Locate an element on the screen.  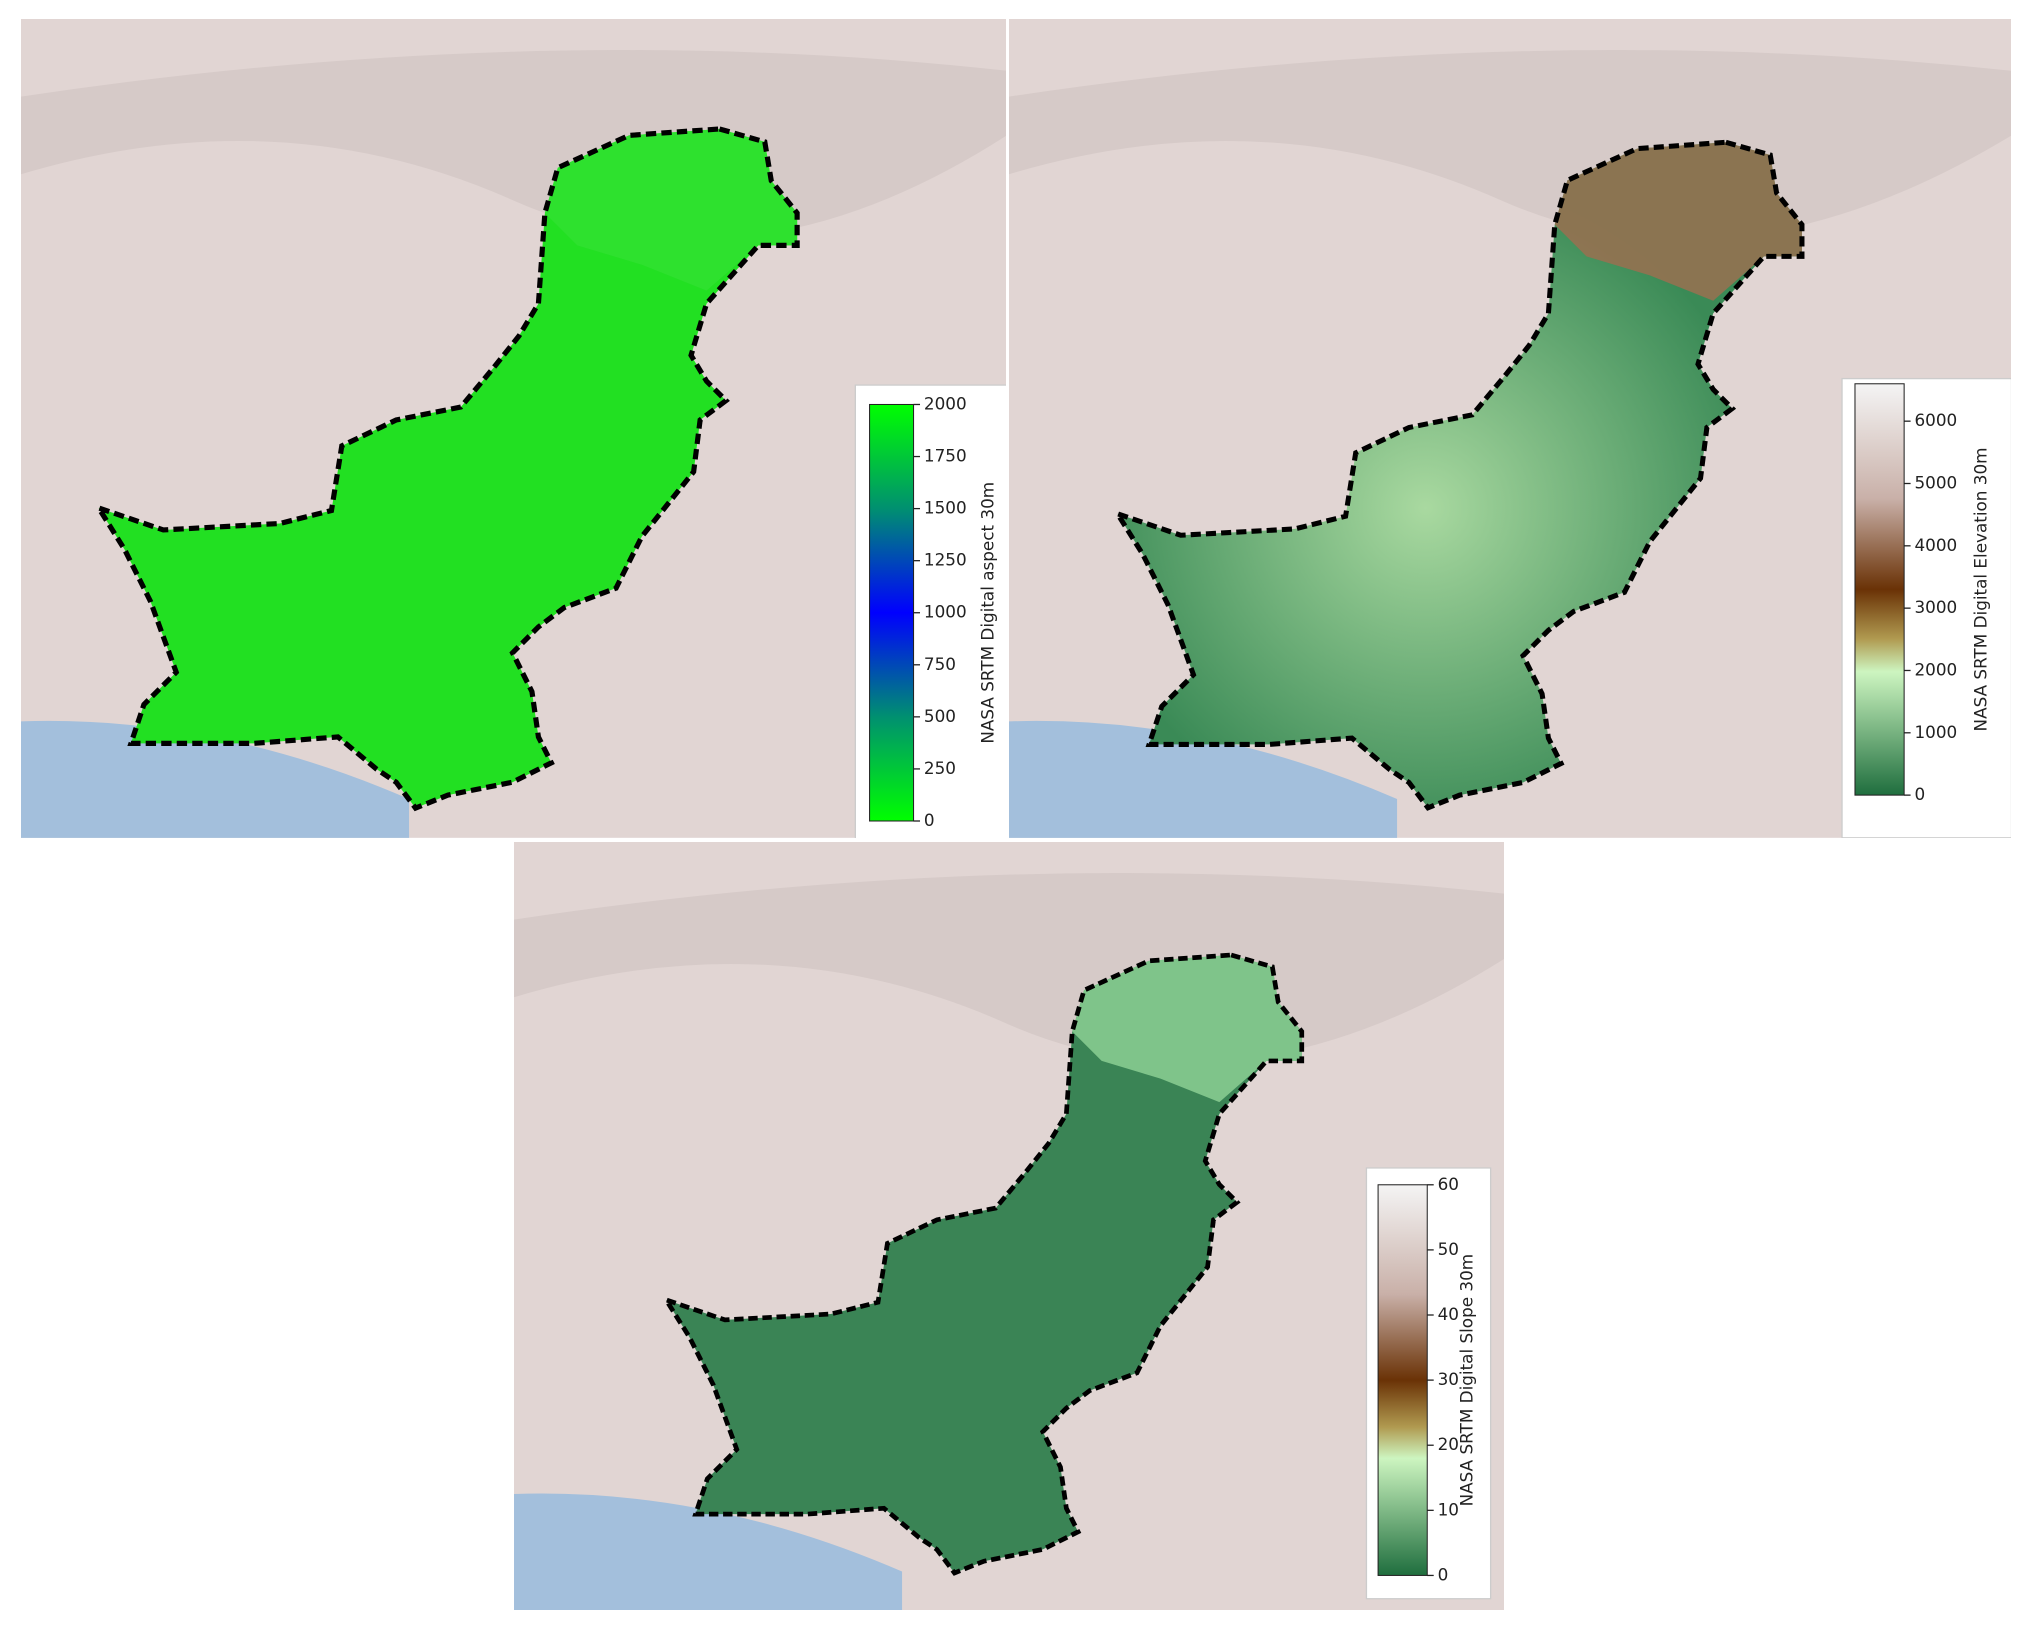
colorbar-tick-label: 10 is located at coordinates (1447, 1509).